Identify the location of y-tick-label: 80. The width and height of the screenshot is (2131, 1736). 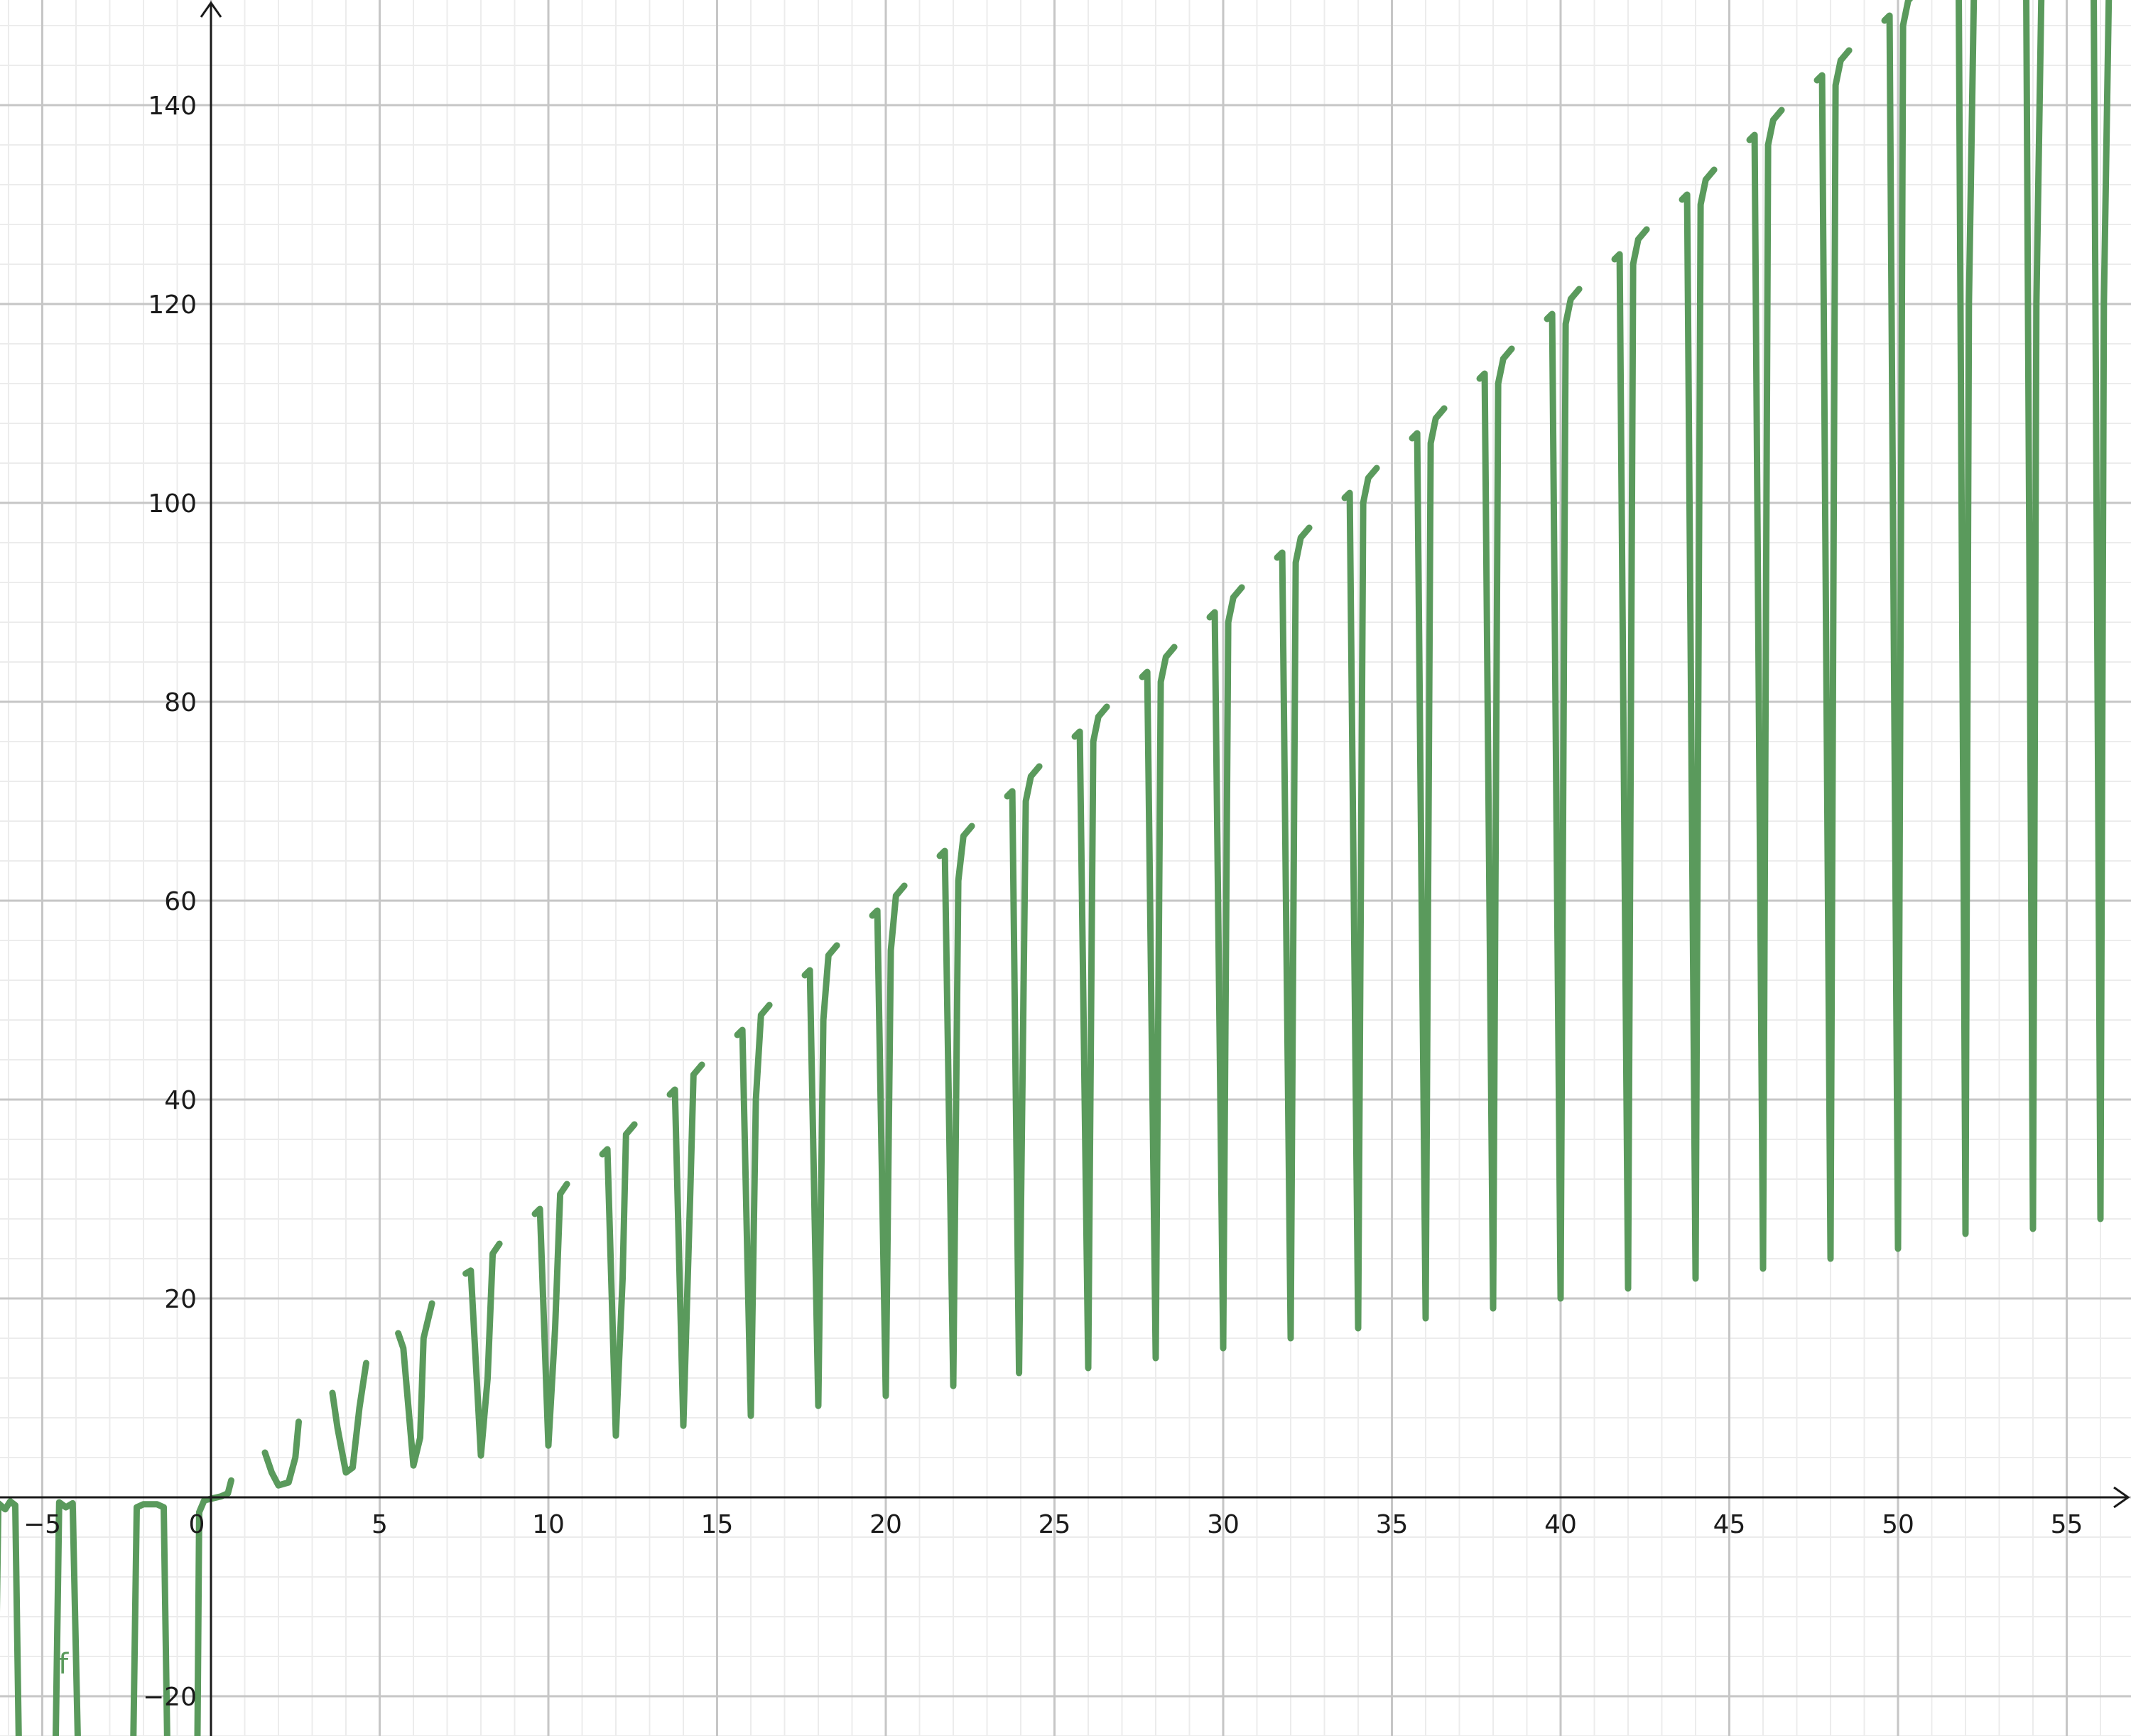
(181, 702).